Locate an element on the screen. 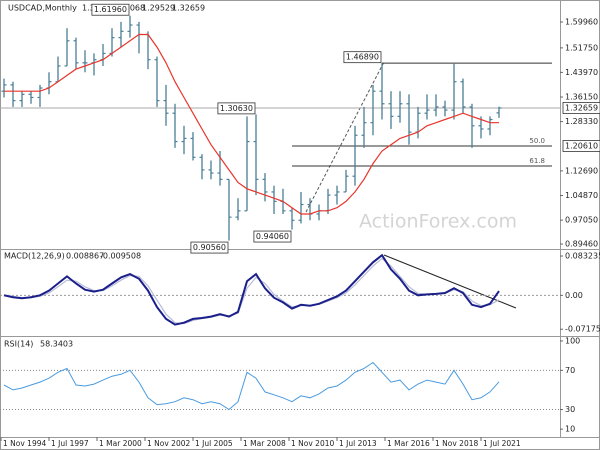 This screenshot has width=600, height=450. y-tick-label: 10 is located at coordinates (570, 429).